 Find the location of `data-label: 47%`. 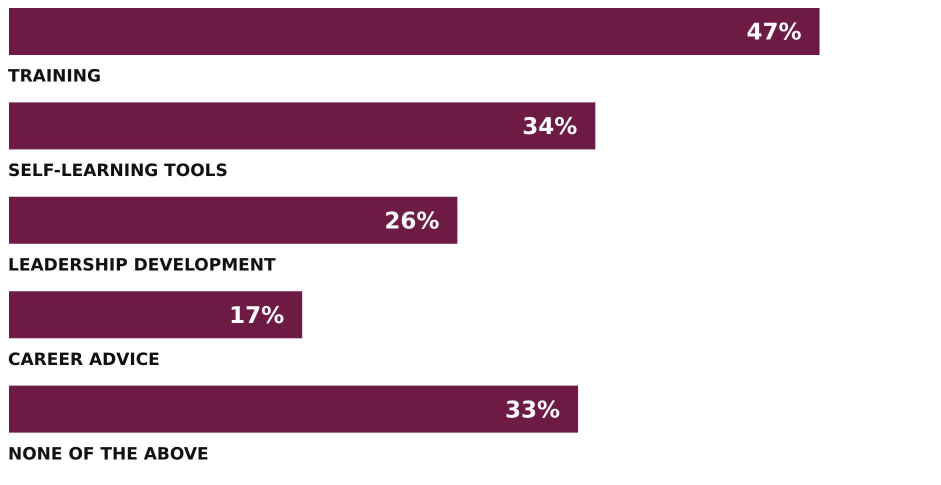

data-label: 47% is located at coordinates (774, 33).